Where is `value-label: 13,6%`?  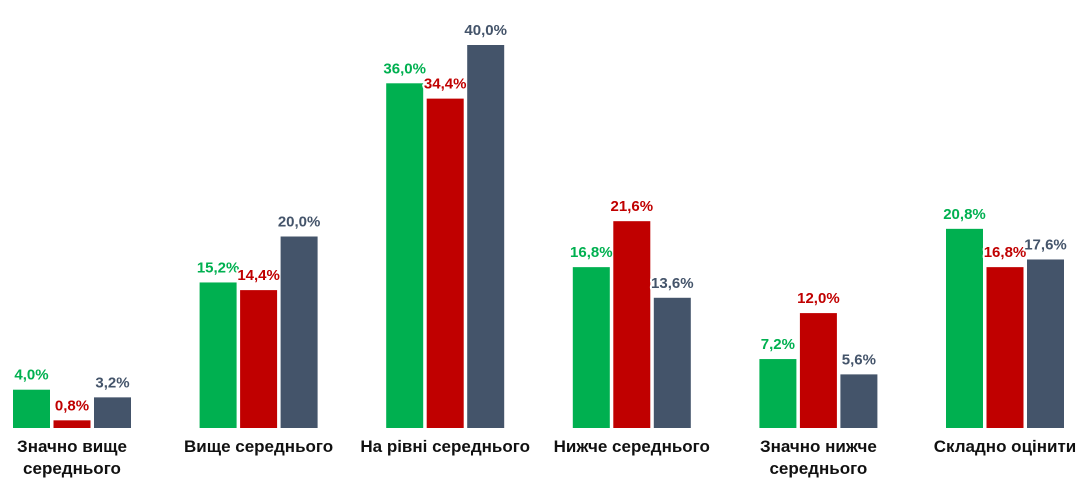
value-label: 13,6% is located at coordinates (672, 283).